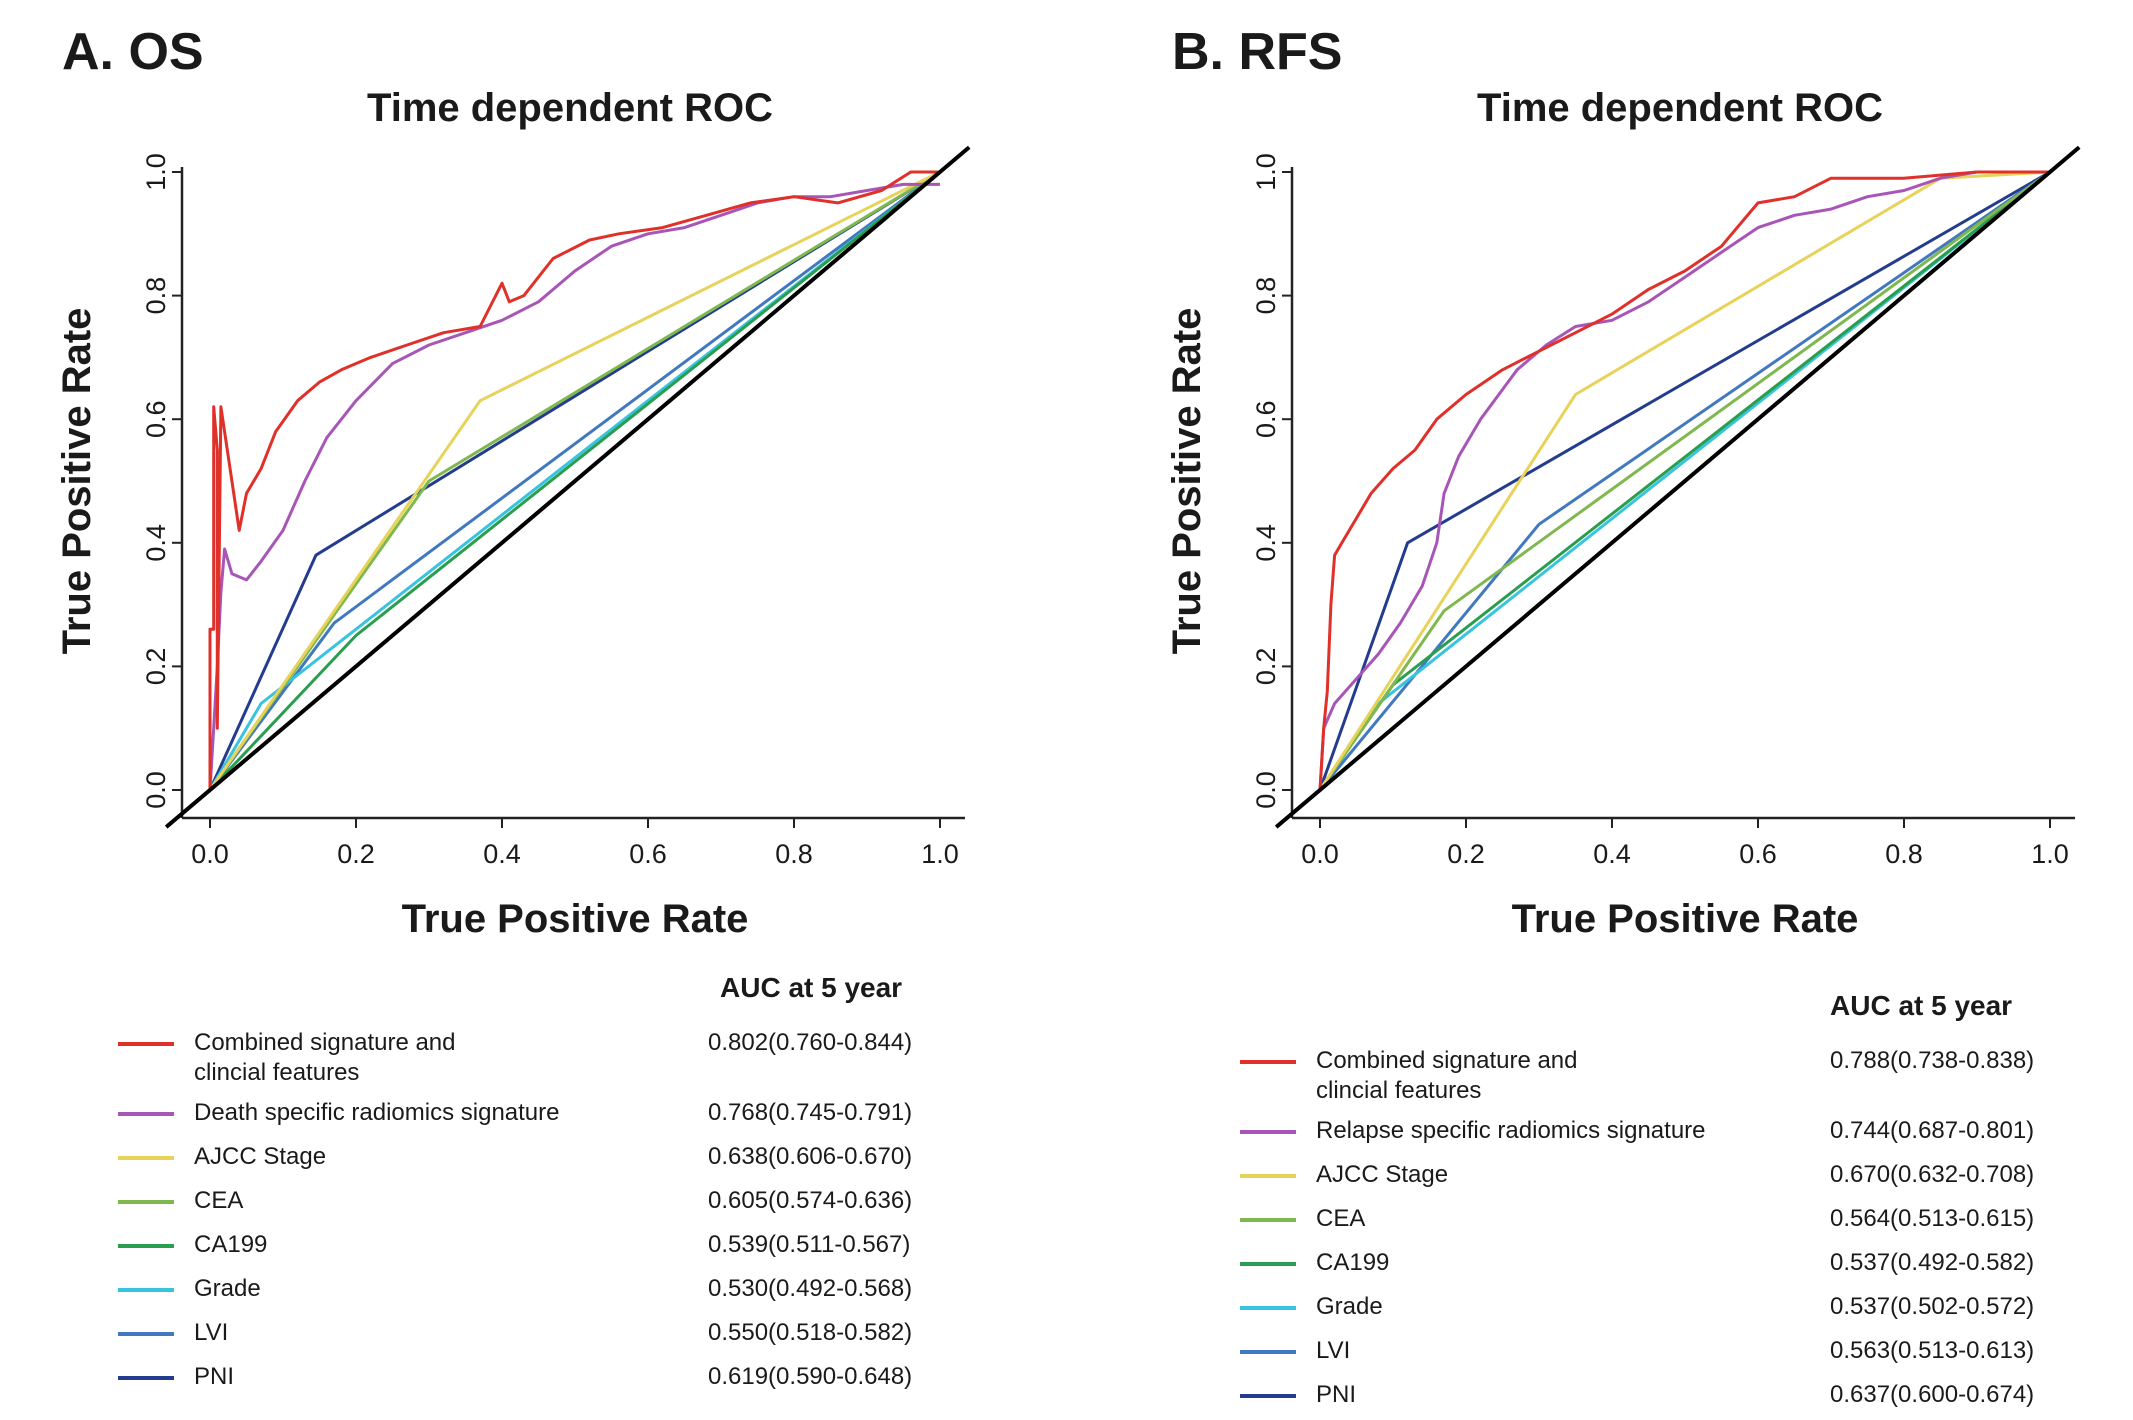 The width and height of the screenshot is (2133, 1420). I want to click on legend-item: AJCC Stage 0.638(0.606-0.670), so click(568, 1162).